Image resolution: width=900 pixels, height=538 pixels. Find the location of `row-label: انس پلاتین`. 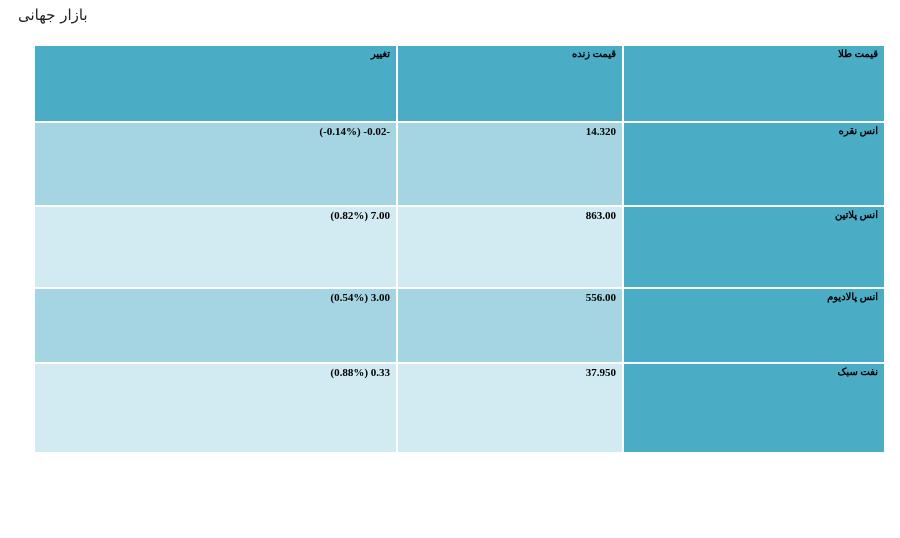

row-label: انس پلاتین is located at coordinates (754, 247).